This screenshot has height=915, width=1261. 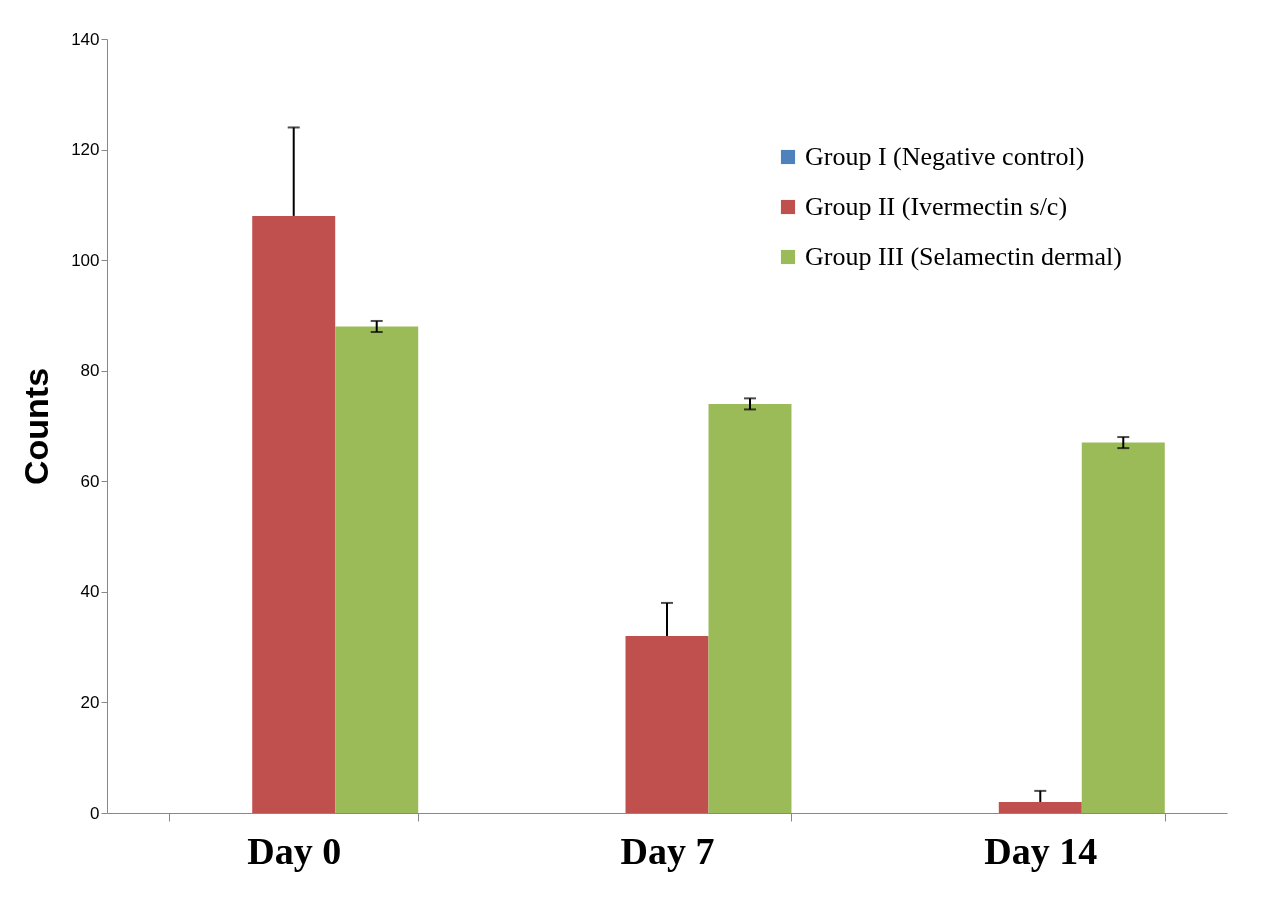 What do you see at coordinates (90, 702) in the screenshot?
I see `y-tick-label: 20` at bounding box center [90, 702].